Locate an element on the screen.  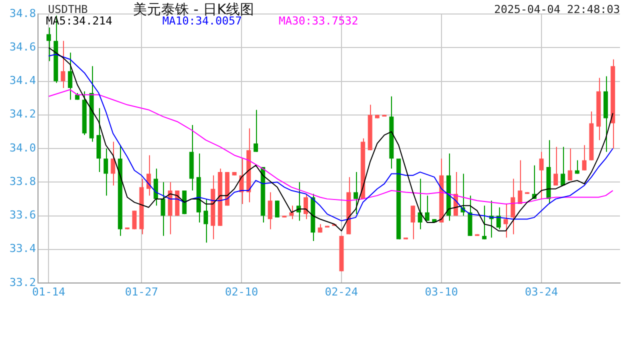
y-tick-label: 34.6 is located at coordinates (23, 47).